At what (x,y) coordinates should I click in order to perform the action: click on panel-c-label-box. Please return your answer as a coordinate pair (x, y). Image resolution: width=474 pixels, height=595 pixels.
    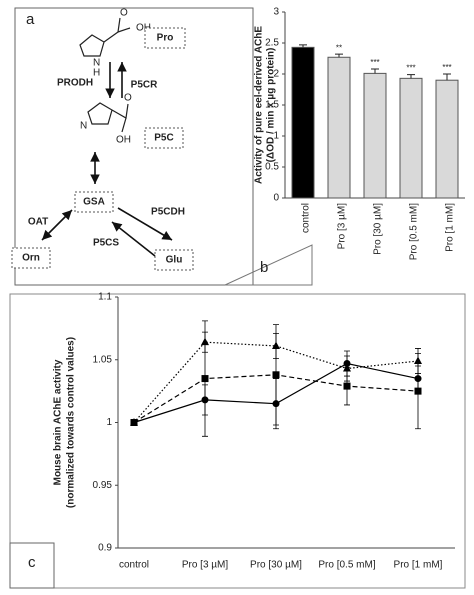
    Looking at the image, I should click on (32, 565).